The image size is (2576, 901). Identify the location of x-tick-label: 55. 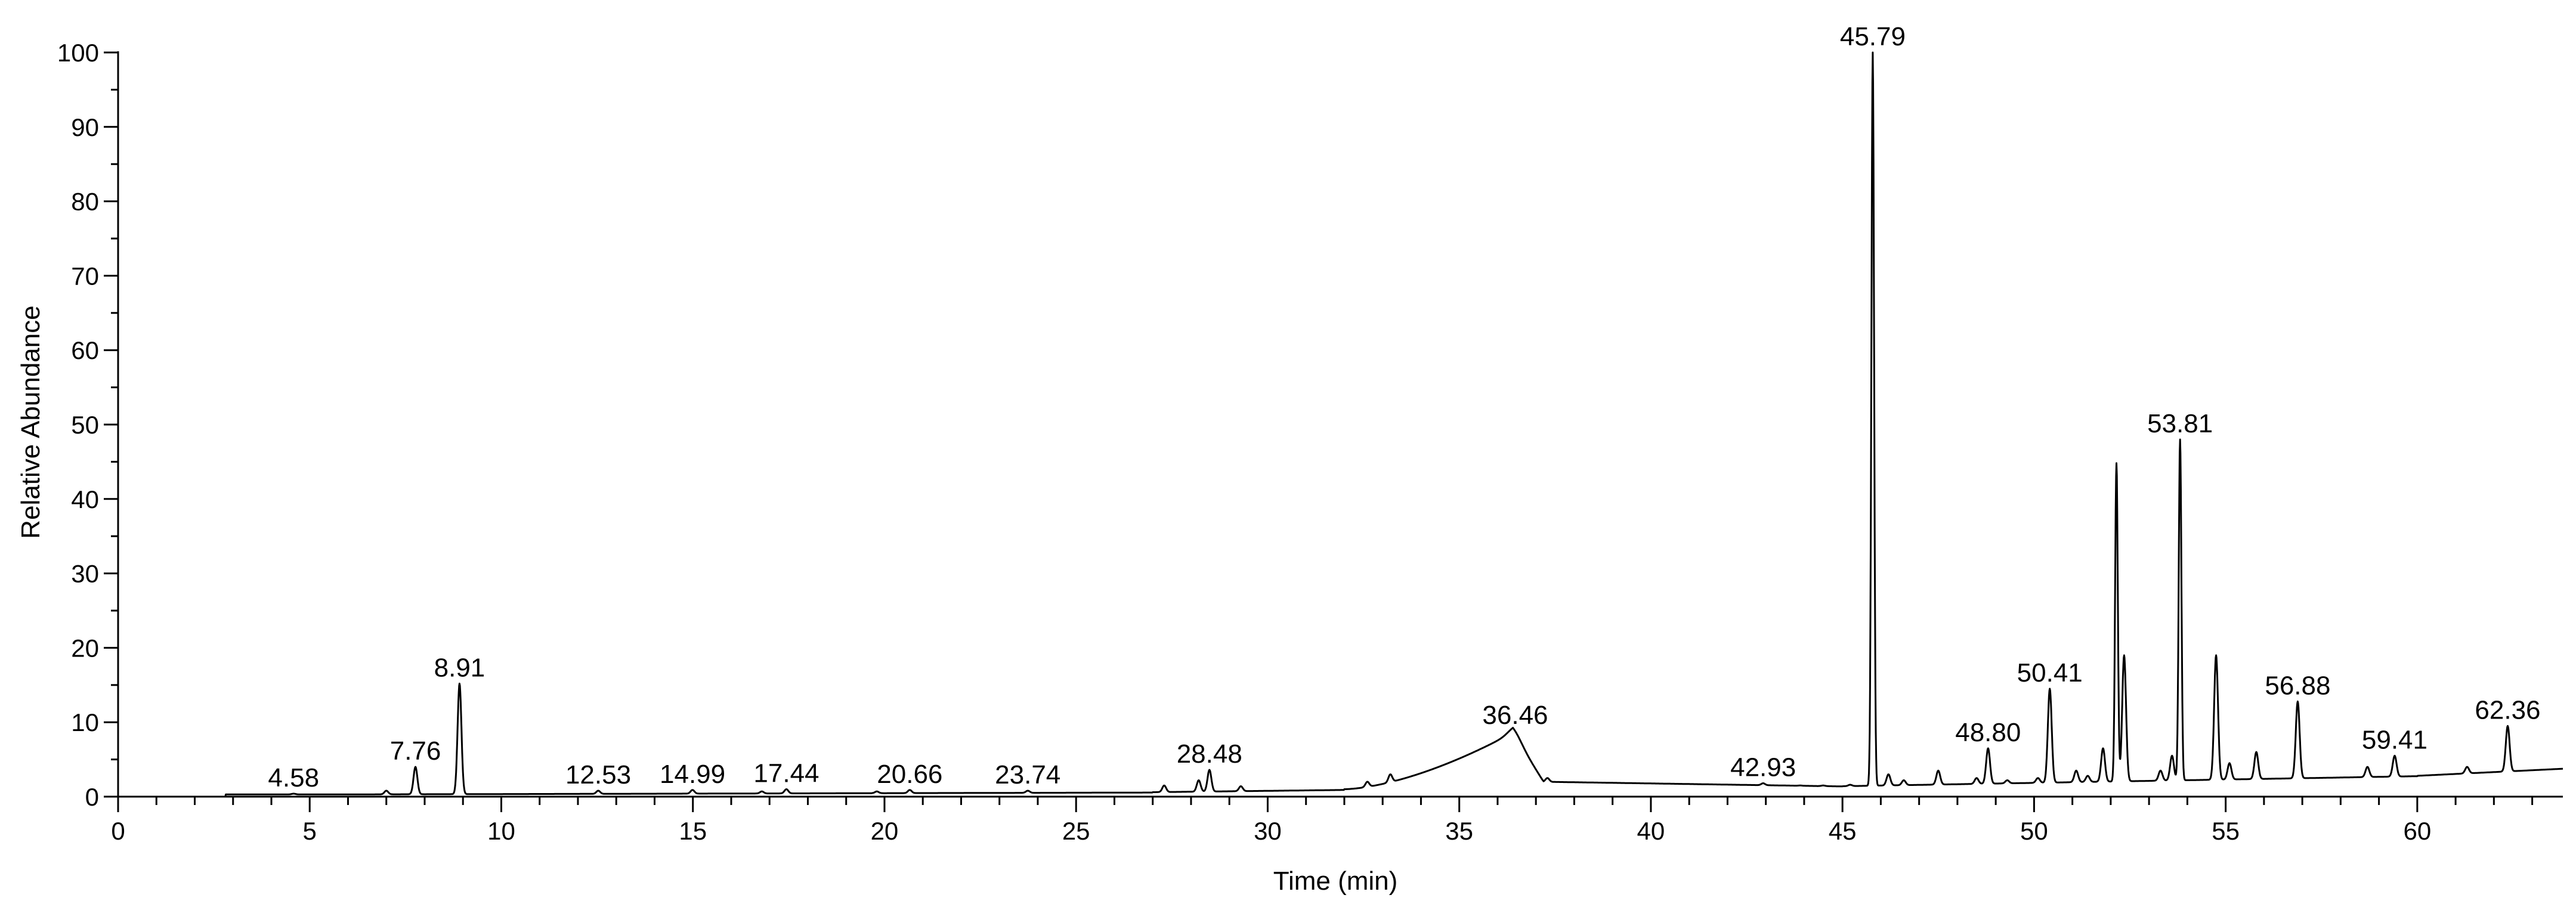
(2226, 831).